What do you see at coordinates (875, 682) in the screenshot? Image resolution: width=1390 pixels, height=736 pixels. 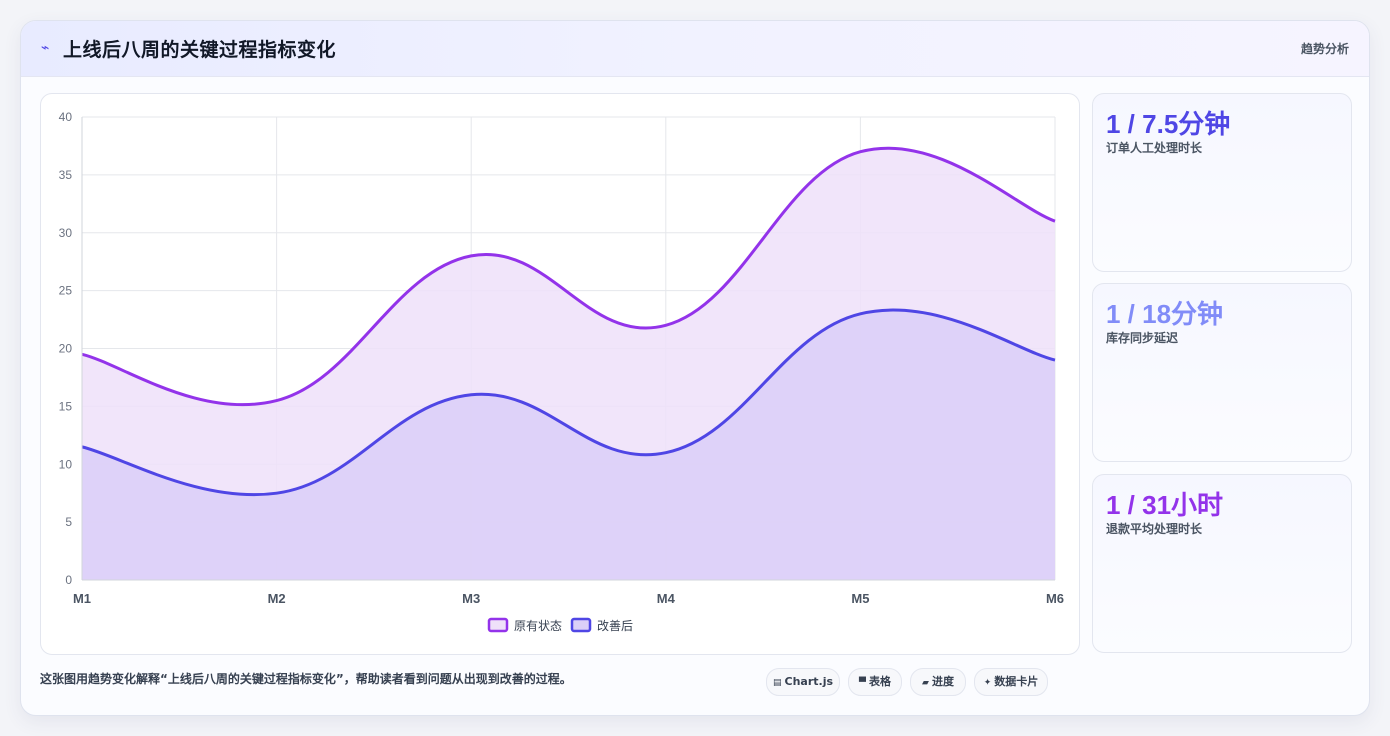 I see `chip-table: ▀ 表格` at bounding box center [875, 682].